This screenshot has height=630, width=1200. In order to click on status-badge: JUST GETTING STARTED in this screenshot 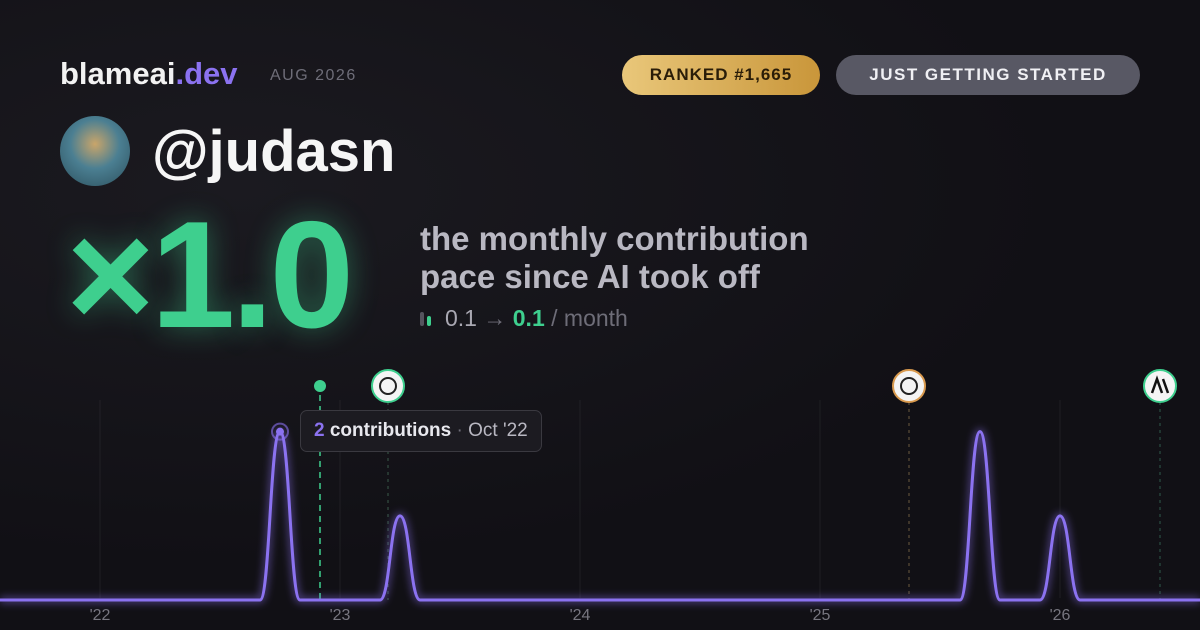, I will do `click(988, 75)`.